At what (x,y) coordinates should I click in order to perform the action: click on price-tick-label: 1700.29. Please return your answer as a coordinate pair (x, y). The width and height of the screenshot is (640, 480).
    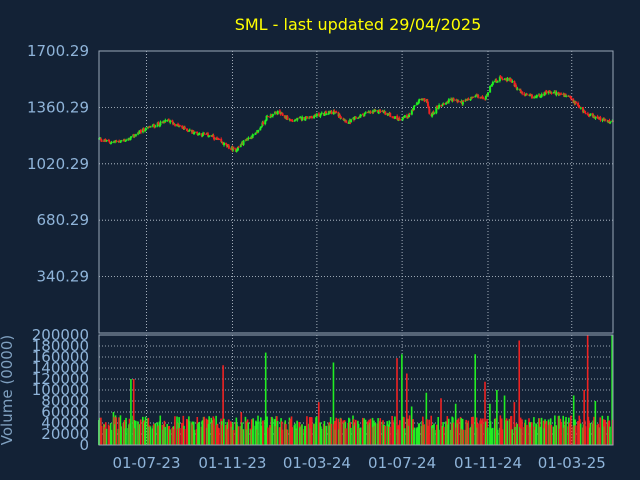
    Looking at the image, I should click on (58, 51).